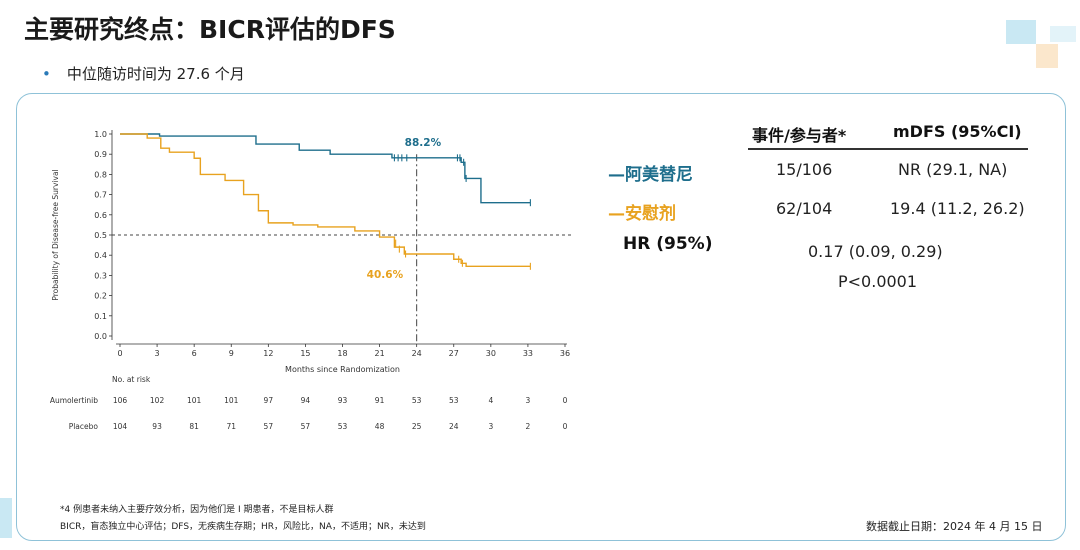 The image size is (1080, 550). I want to click on x-tick-label: 30, so click(491, 353).